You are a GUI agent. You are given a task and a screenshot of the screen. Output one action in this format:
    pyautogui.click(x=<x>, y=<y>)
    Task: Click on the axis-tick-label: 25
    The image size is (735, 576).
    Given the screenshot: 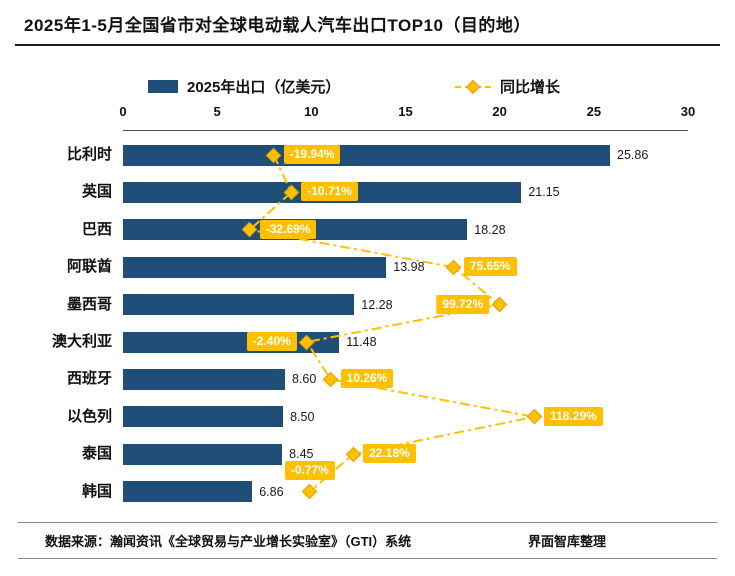 What is the action you would take?
    pyautogui.click(x=594, y=111)
    